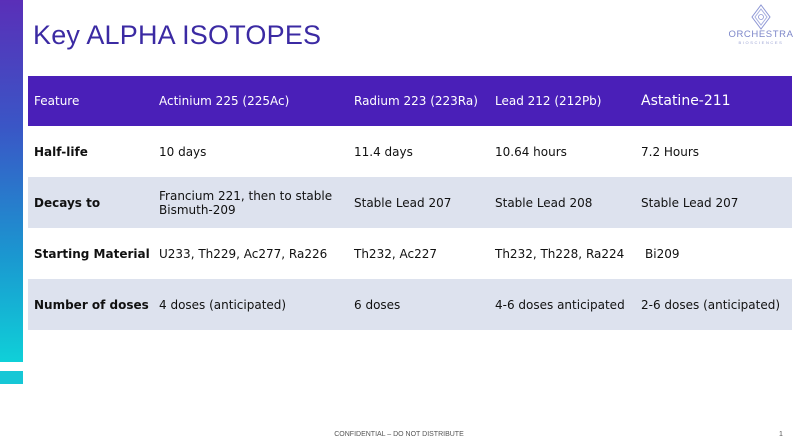 This screenshot has height=444, width=798. I want to click on table-cell: Francium 221, then to stable Bismuth-209, so click(250, 202).